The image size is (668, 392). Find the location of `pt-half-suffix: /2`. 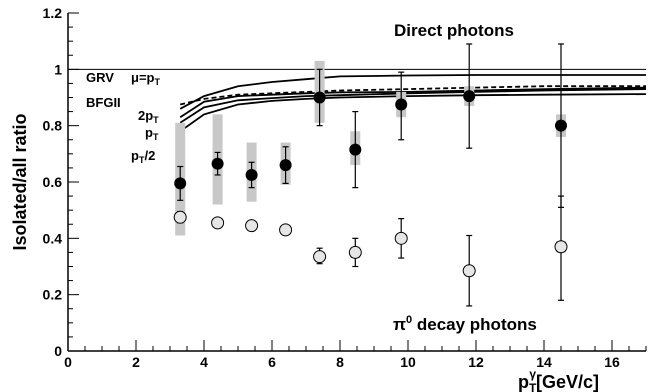

pt-half-suffix: /2 is located at coordinates (149, 155).